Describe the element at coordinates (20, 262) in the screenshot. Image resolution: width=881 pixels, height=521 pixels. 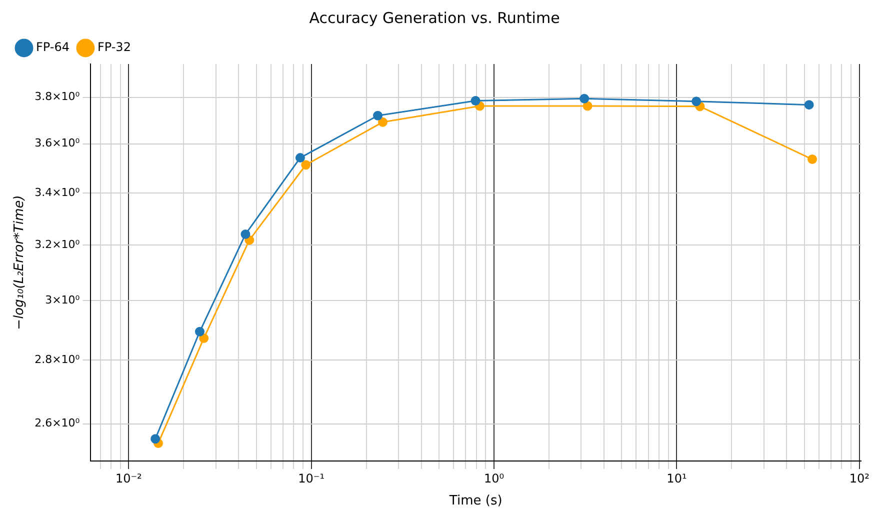
I see `y-axis-title: −log₁₀(L₂Error*Time)` at that location.